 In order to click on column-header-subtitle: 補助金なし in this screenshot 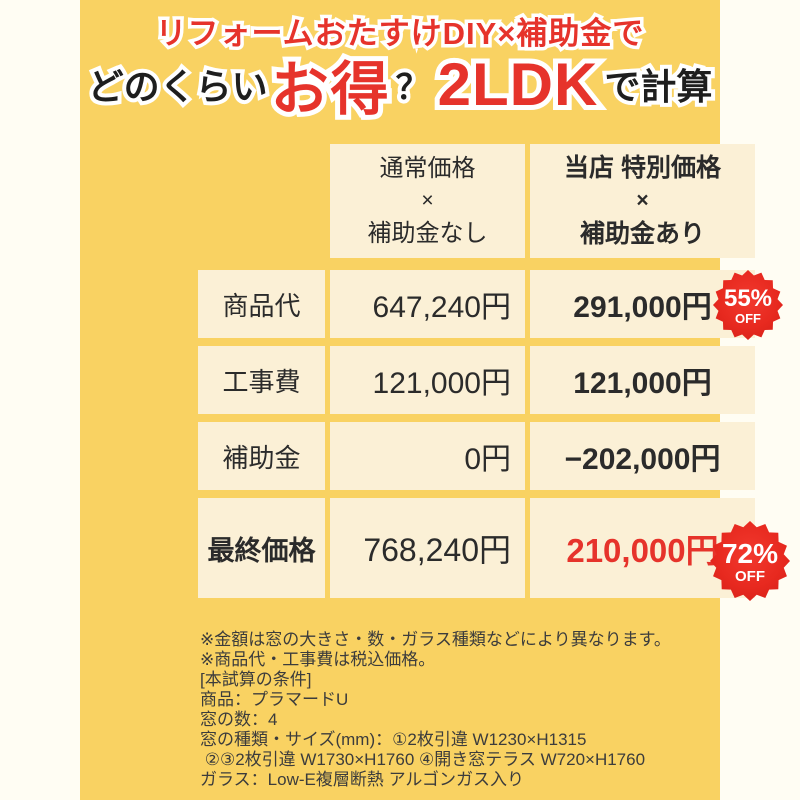, I will do `click(427, 234)`.